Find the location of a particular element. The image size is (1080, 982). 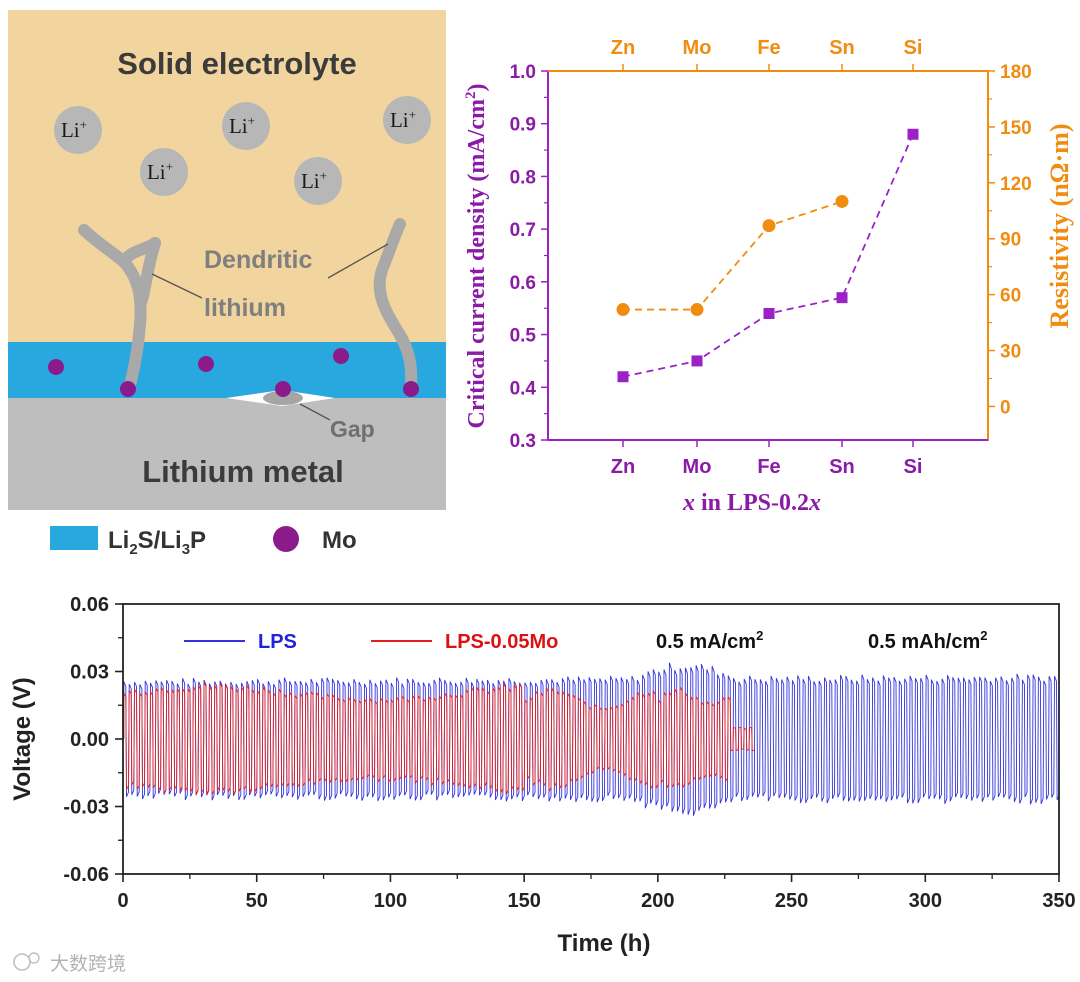

dendrite-left is located at coordinates (119, 307).